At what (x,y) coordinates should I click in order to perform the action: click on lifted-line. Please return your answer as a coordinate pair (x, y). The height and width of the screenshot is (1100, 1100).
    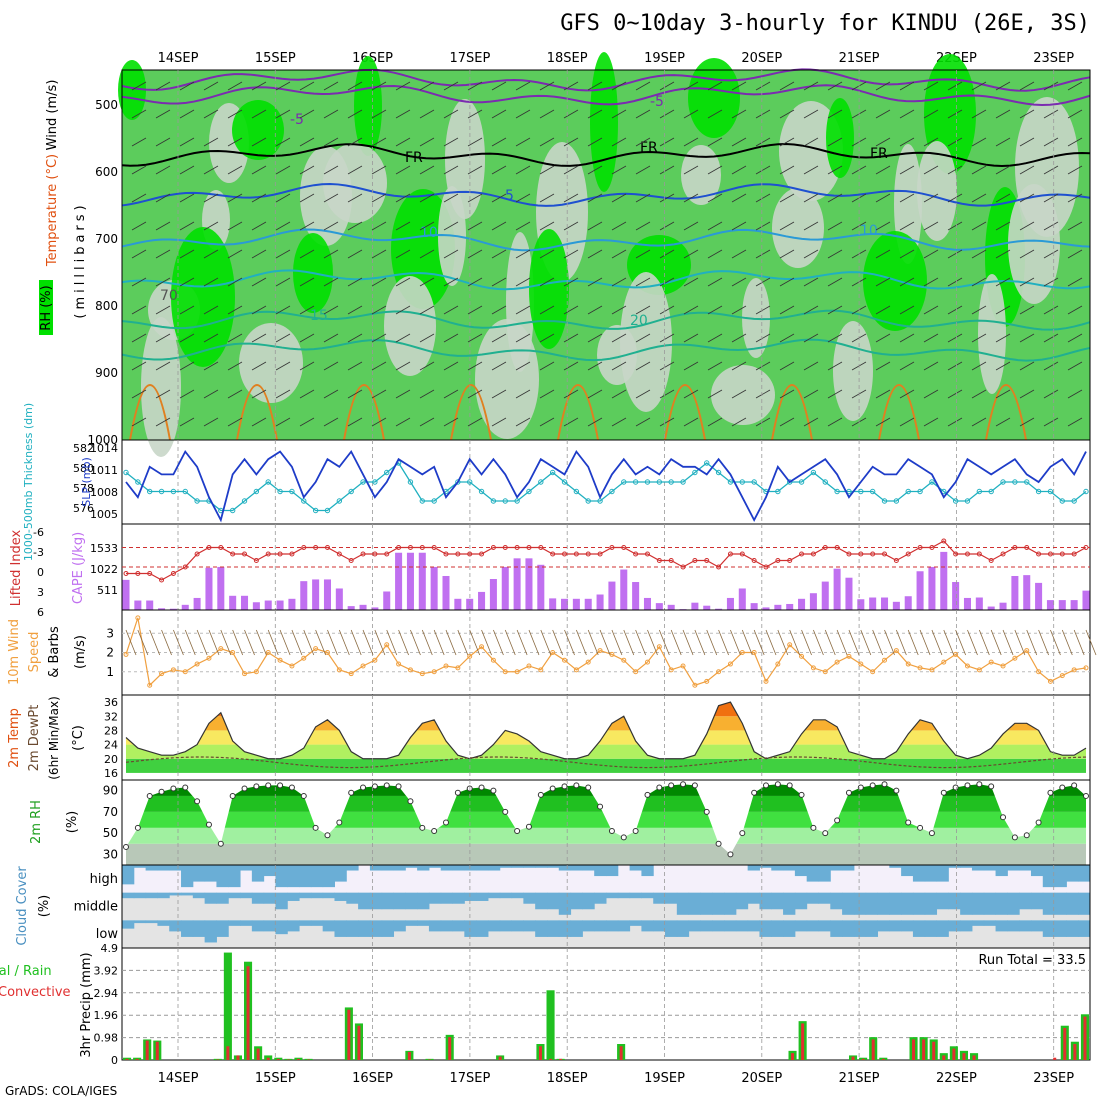
    Looking at the image, I should click on (606, 560).